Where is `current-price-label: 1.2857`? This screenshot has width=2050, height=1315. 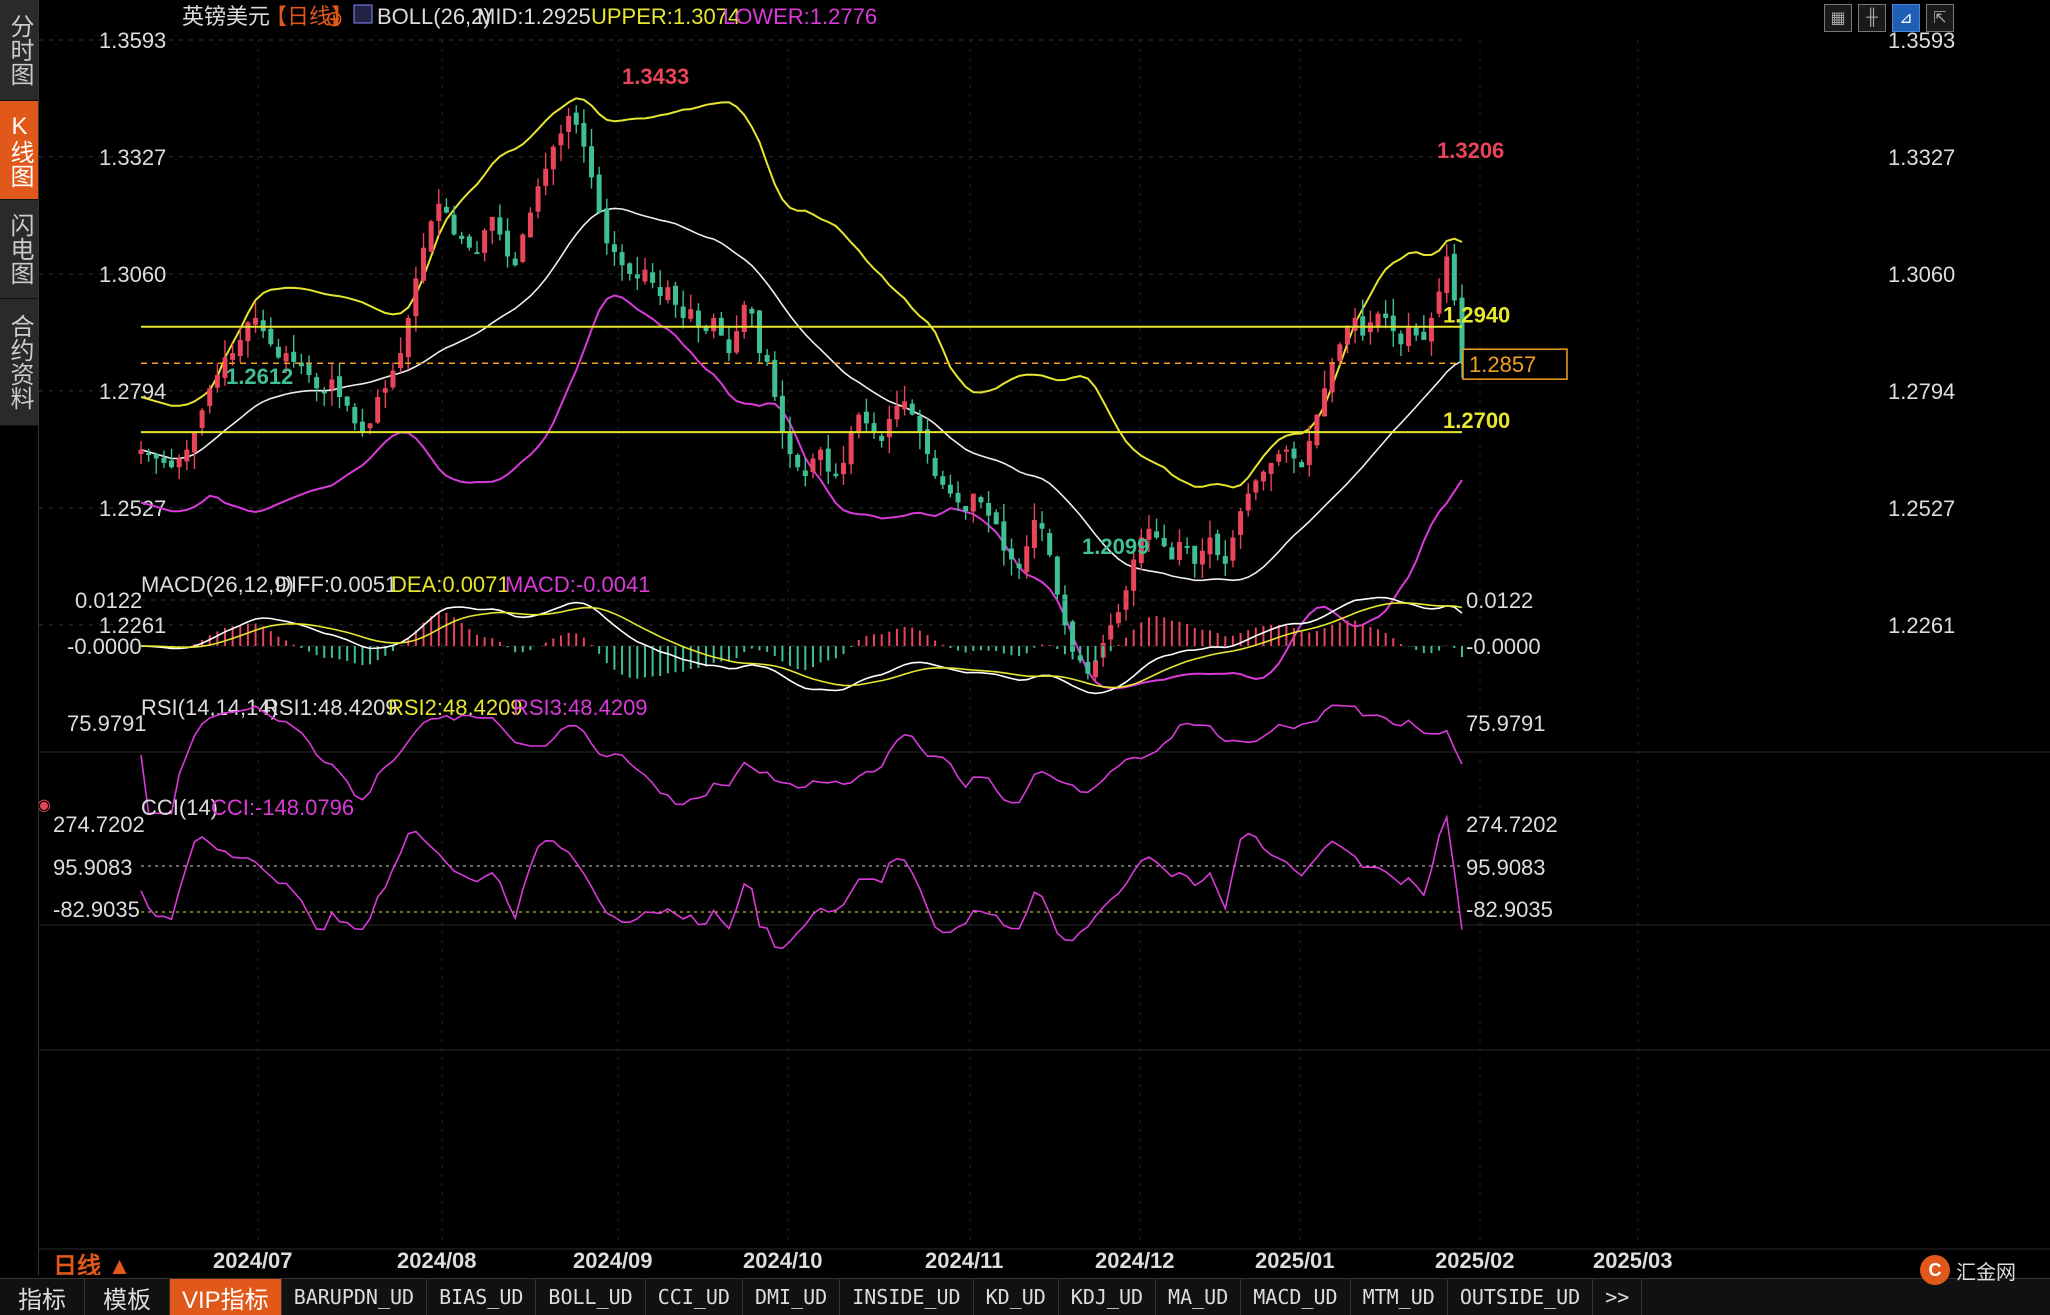 current-price-label: 1.2857 is located at coordinates (1502, 364).